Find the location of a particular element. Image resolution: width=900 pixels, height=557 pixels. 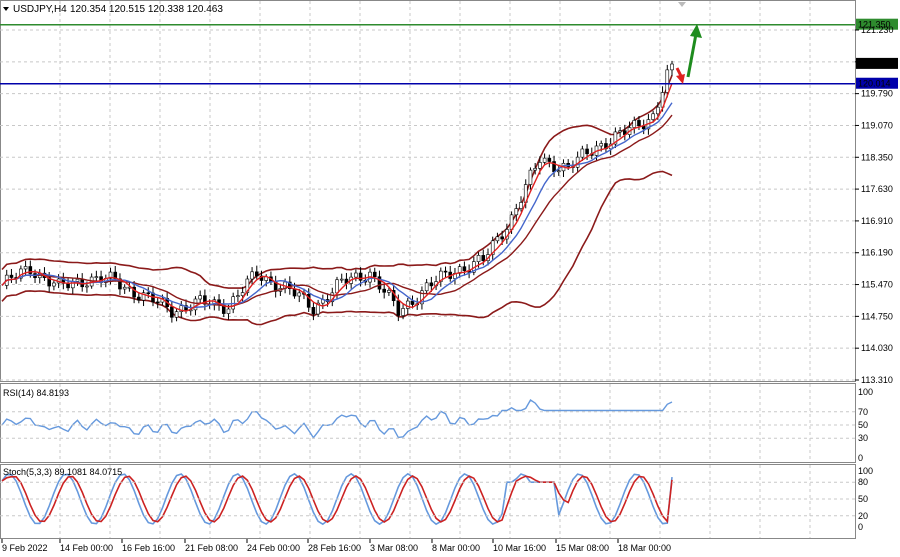

arrow-up-icon is located at coordinates (694, 51).